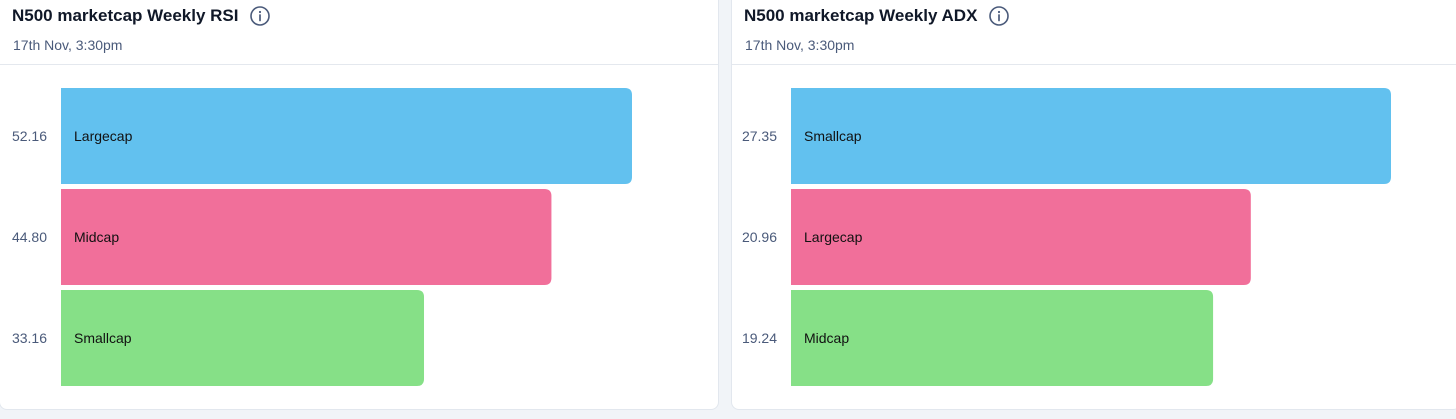 The image size is (1456, 419). Describe the element at coordinates (861, 15) in the screenshot. I see `card-title: N500 marketcap Weekly ADX` at that location.